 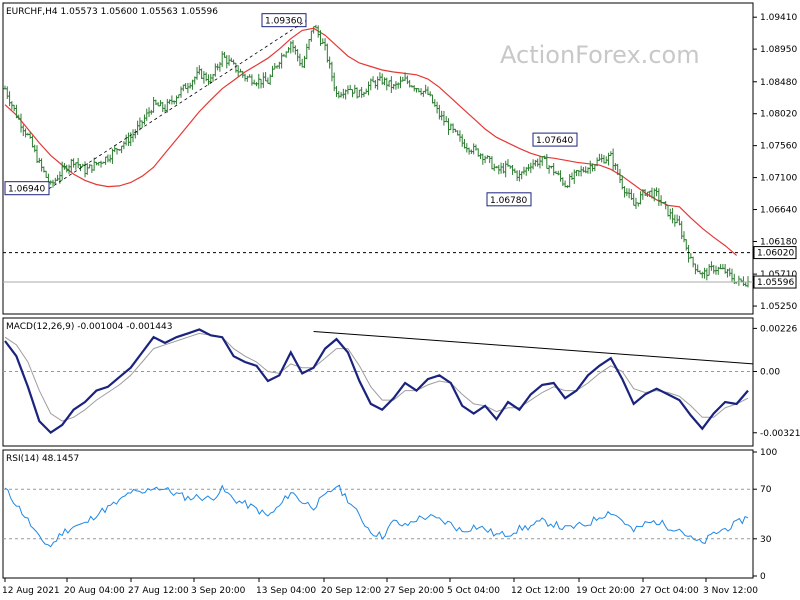 I want to click on svg-text: 1.06780, so click(x=508, y=201).